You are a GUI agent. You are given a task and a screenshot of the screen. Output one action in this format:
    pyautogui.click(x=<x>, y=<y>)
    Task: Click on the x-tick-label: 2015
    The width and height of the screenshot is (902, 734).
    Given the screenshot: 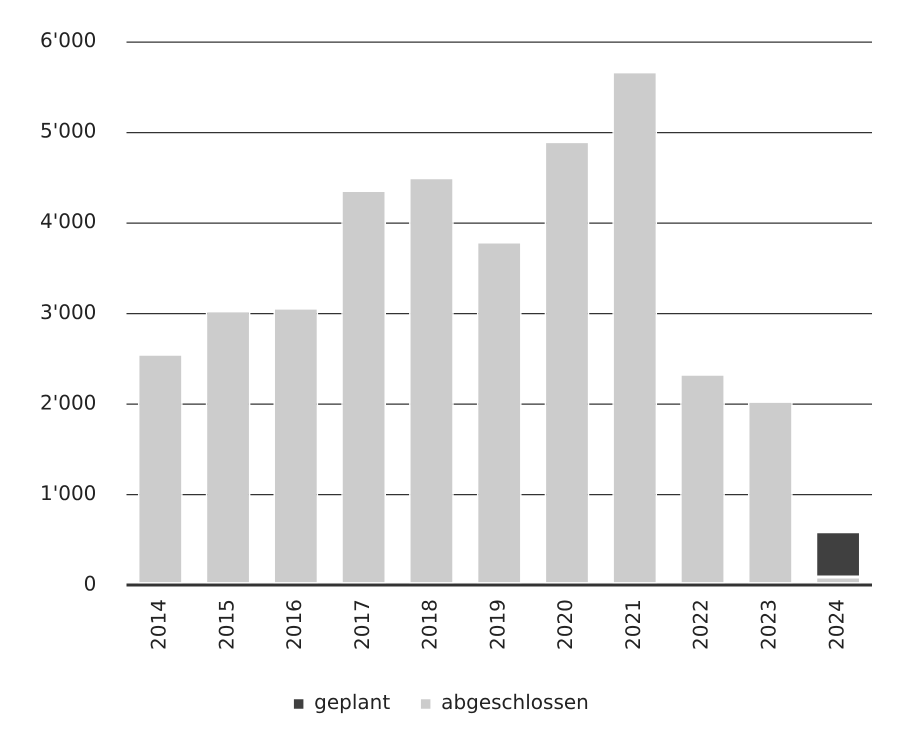 What is the action you would take?
    pyautogui.click(x=226, y=624)
    